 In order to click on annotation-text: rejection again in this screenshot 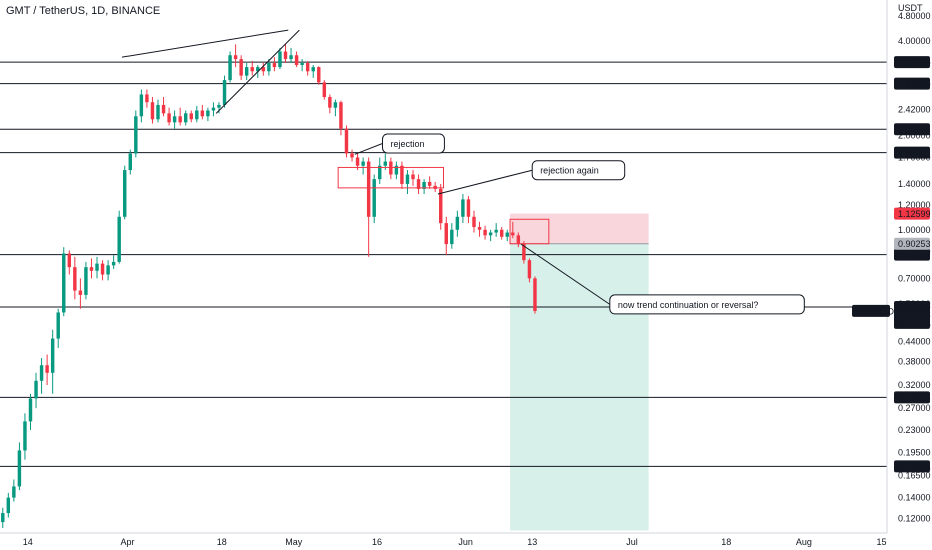, I will do `click(569, 171)`.